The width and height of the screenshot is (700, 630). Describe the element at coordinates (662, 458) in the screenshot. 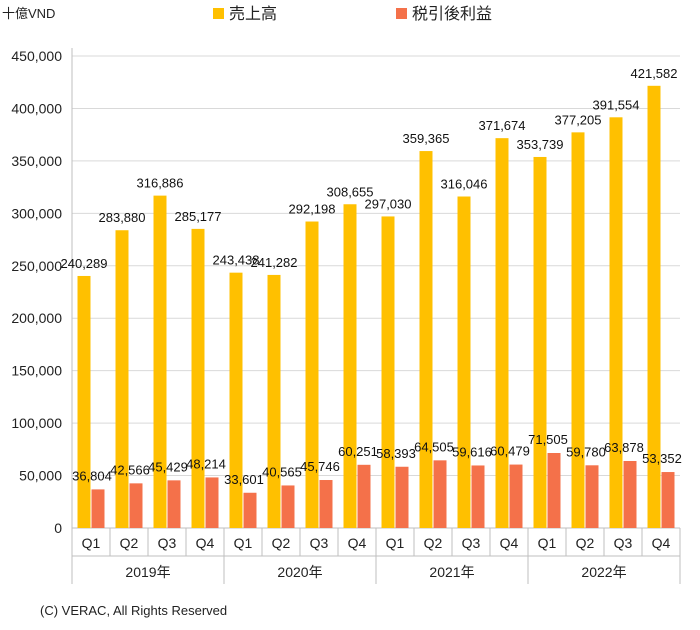

I see `label-profit-15: 53,352` at that location.